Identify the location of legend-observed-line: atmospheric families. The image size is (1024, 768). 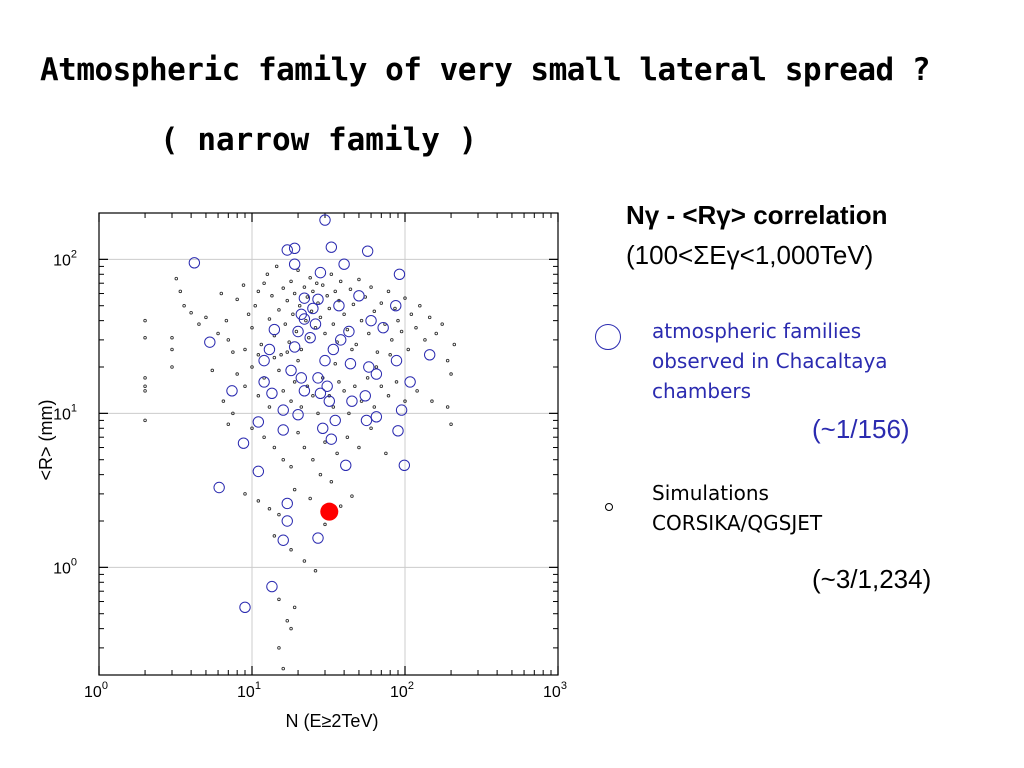
(757, 331).